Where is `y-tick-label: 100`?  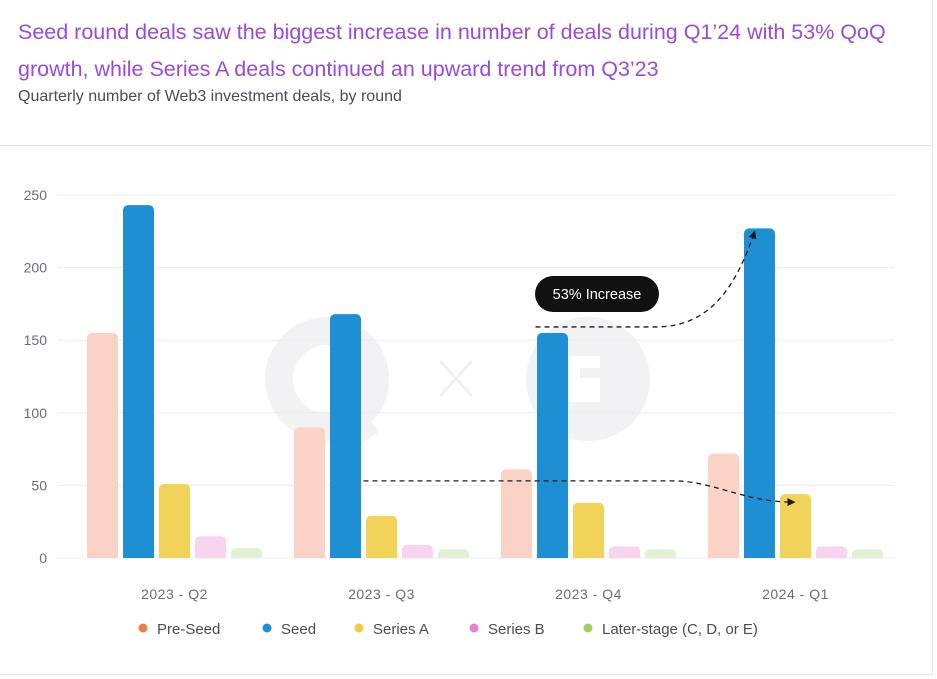
y-tick-label: 100 is located at coordinates (36, 413).